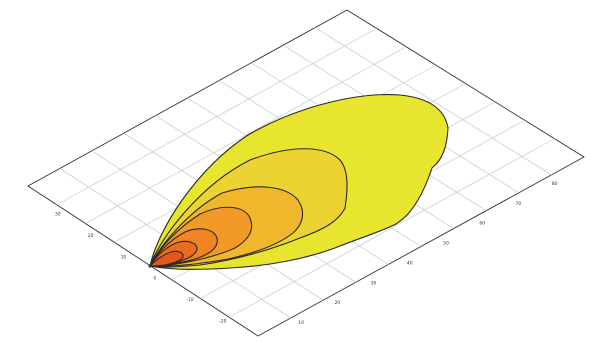  I want to click on x-tick-label: 40, so click(410, 263).